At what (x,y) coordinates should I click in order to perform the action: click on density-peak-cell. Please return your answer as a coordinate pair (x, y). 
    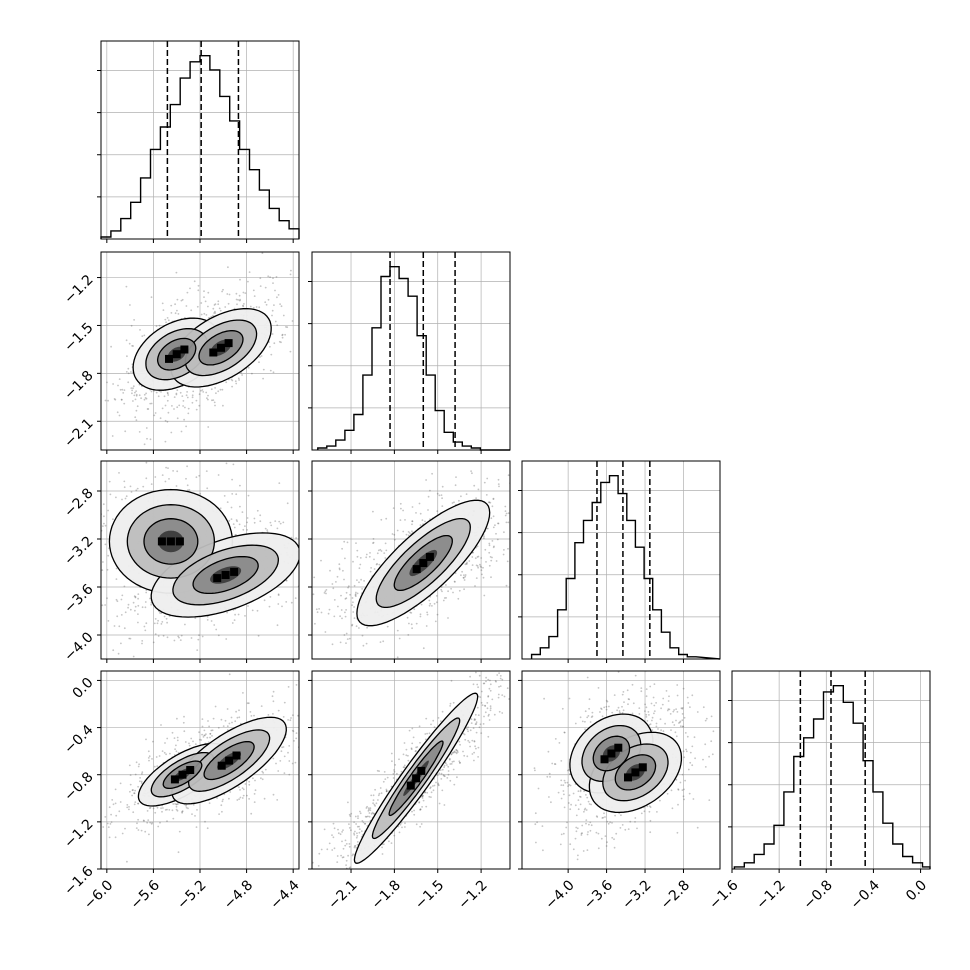
    Looking at the image, I should click on (170, 541).